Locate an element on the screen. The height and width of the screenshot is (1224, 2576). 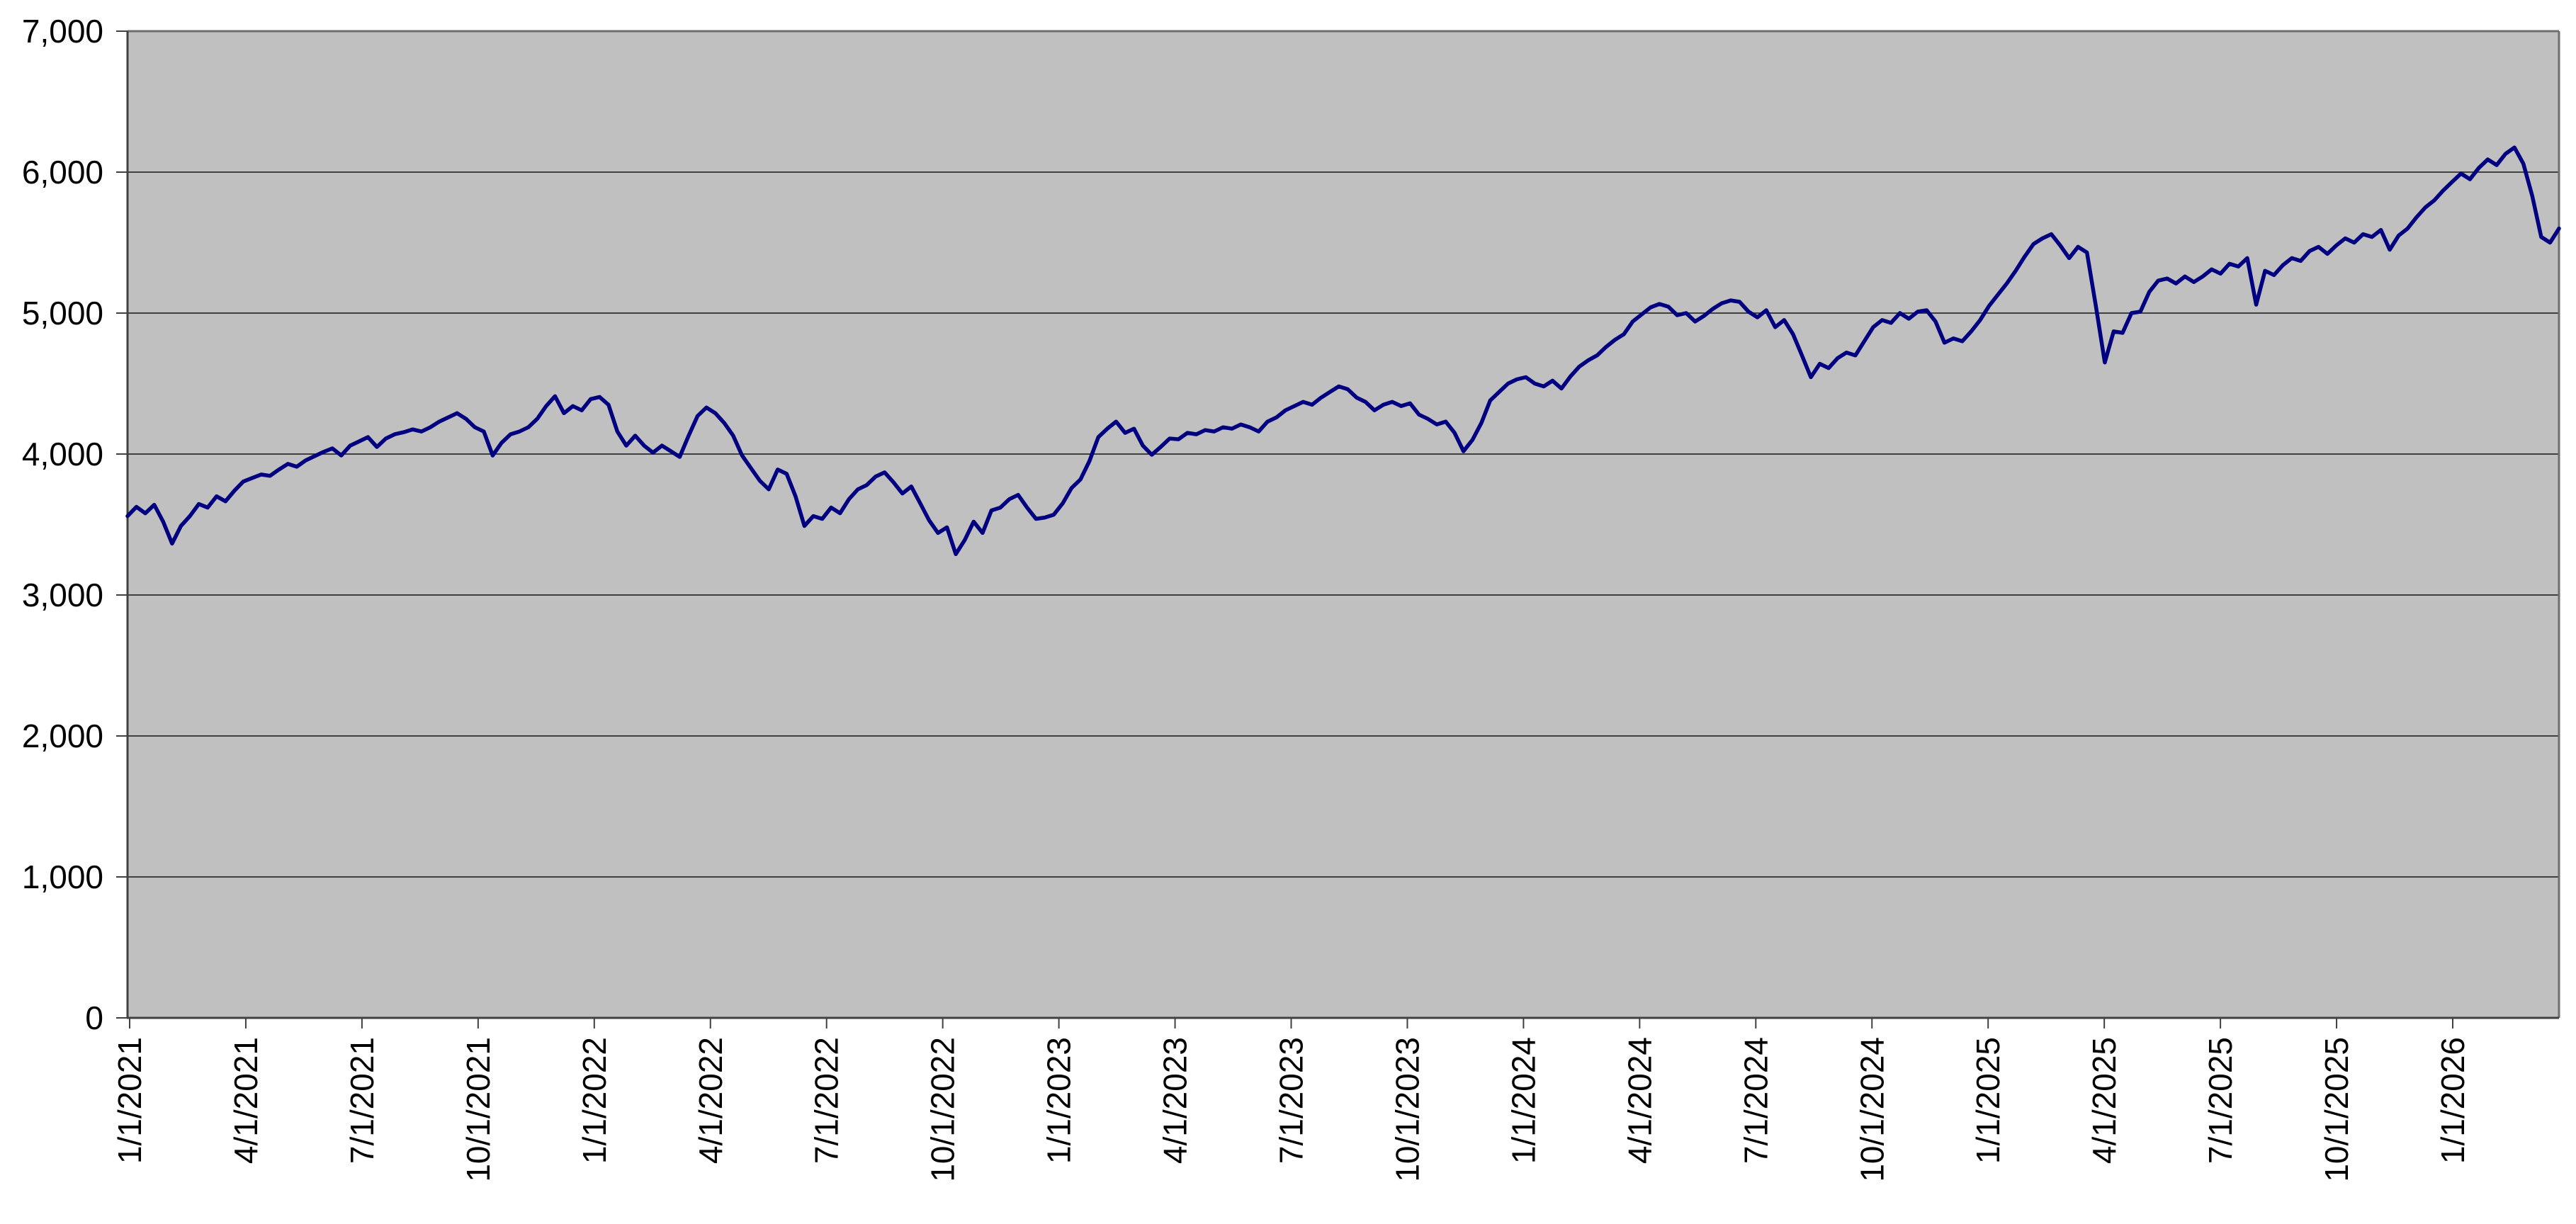
x-axis-label: 1/1/2023 is located at coordinates (1059, 1101).